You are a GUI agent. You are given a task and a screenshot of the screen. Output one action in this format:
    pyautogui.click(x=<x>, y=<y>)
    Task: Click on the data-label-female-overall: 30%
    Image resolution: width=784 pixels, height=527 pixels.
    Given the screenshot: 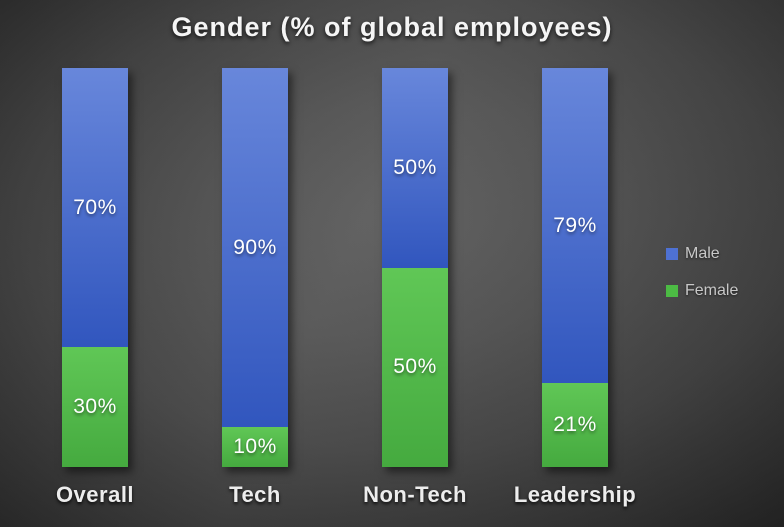 What is the action you would take?
    pyautogui.click(x=95, y=407)
    